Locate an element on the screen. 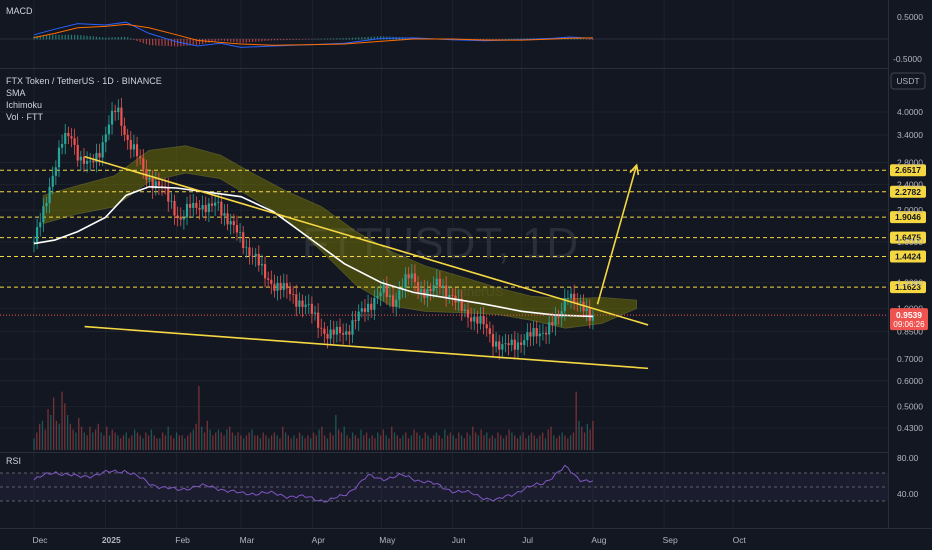  watermark-symbol: FTTUSDT, 1D is located at coordinates (440, 243).